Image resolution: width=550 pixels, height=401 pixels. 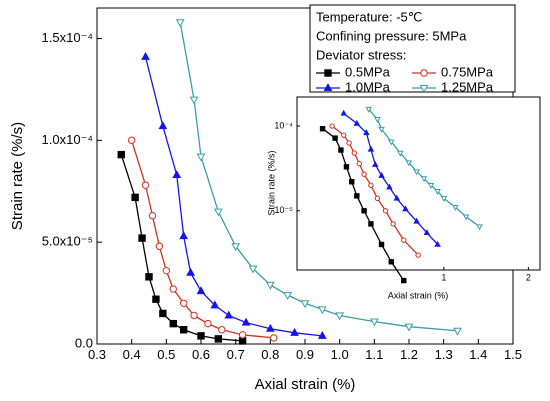 I want to click on x-tick-label: 0.5, so click(x=166, y=354).